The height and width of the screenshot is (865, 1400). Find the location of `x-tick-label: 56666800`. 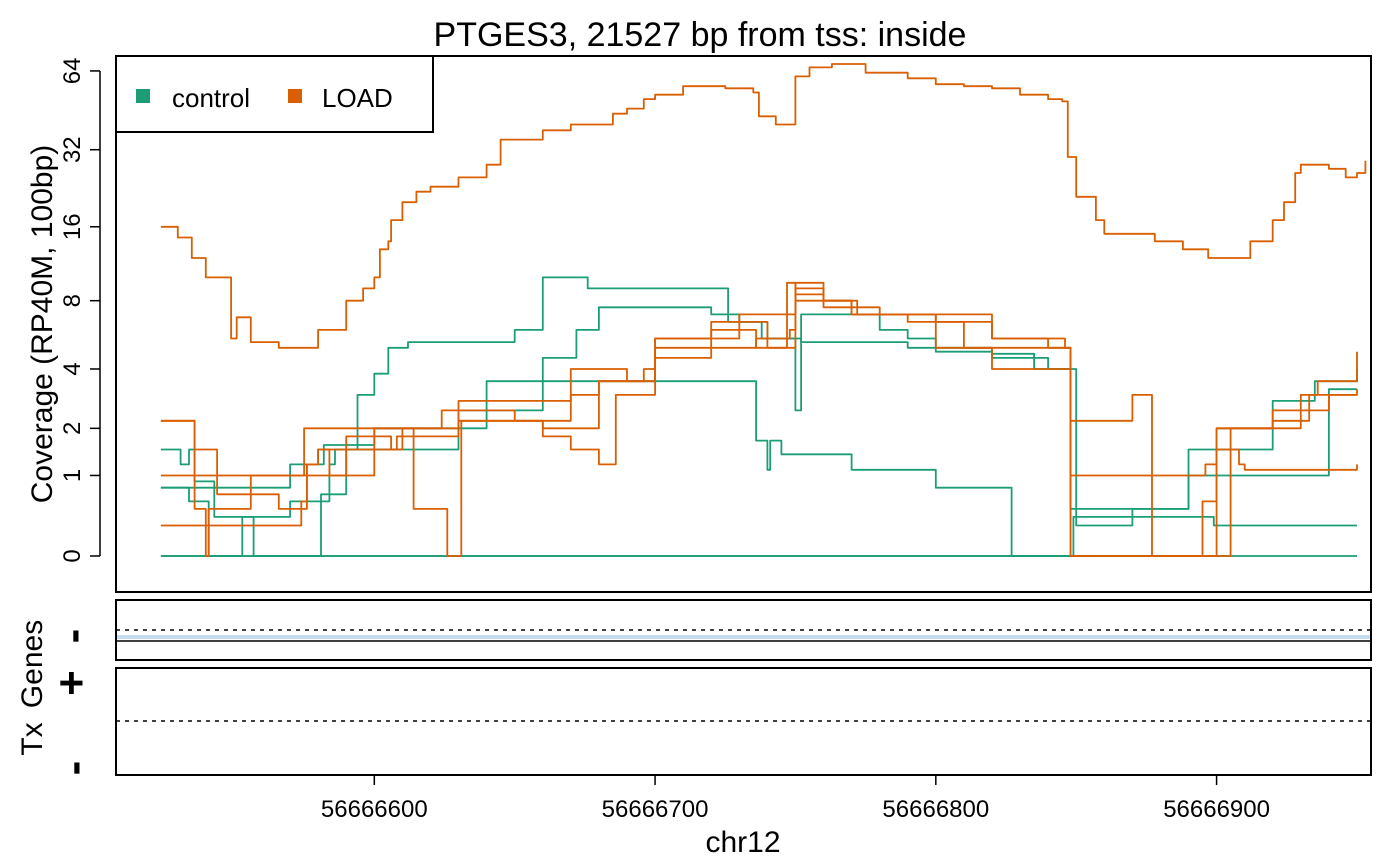

x-tick-label: 56666800 is located at coordinates (935, 809).